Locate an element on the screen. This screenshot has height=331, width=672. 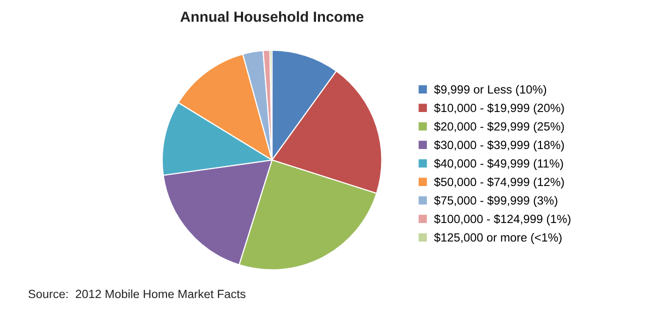
legend-label: $100,000 - $124,999 (1%) is located at coordinates (502, 220).